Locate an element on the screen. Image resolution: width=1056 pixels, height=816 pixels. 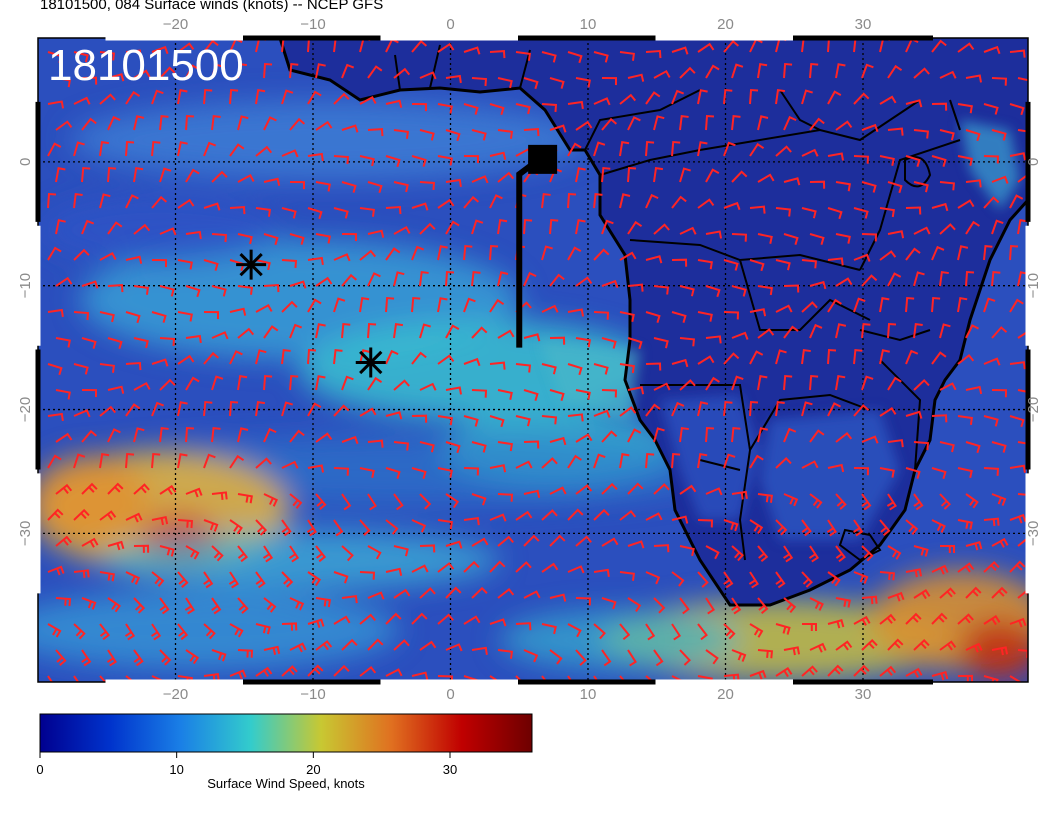
lon-tick-label-bottom: −10 is located at coordinates (312, 693).